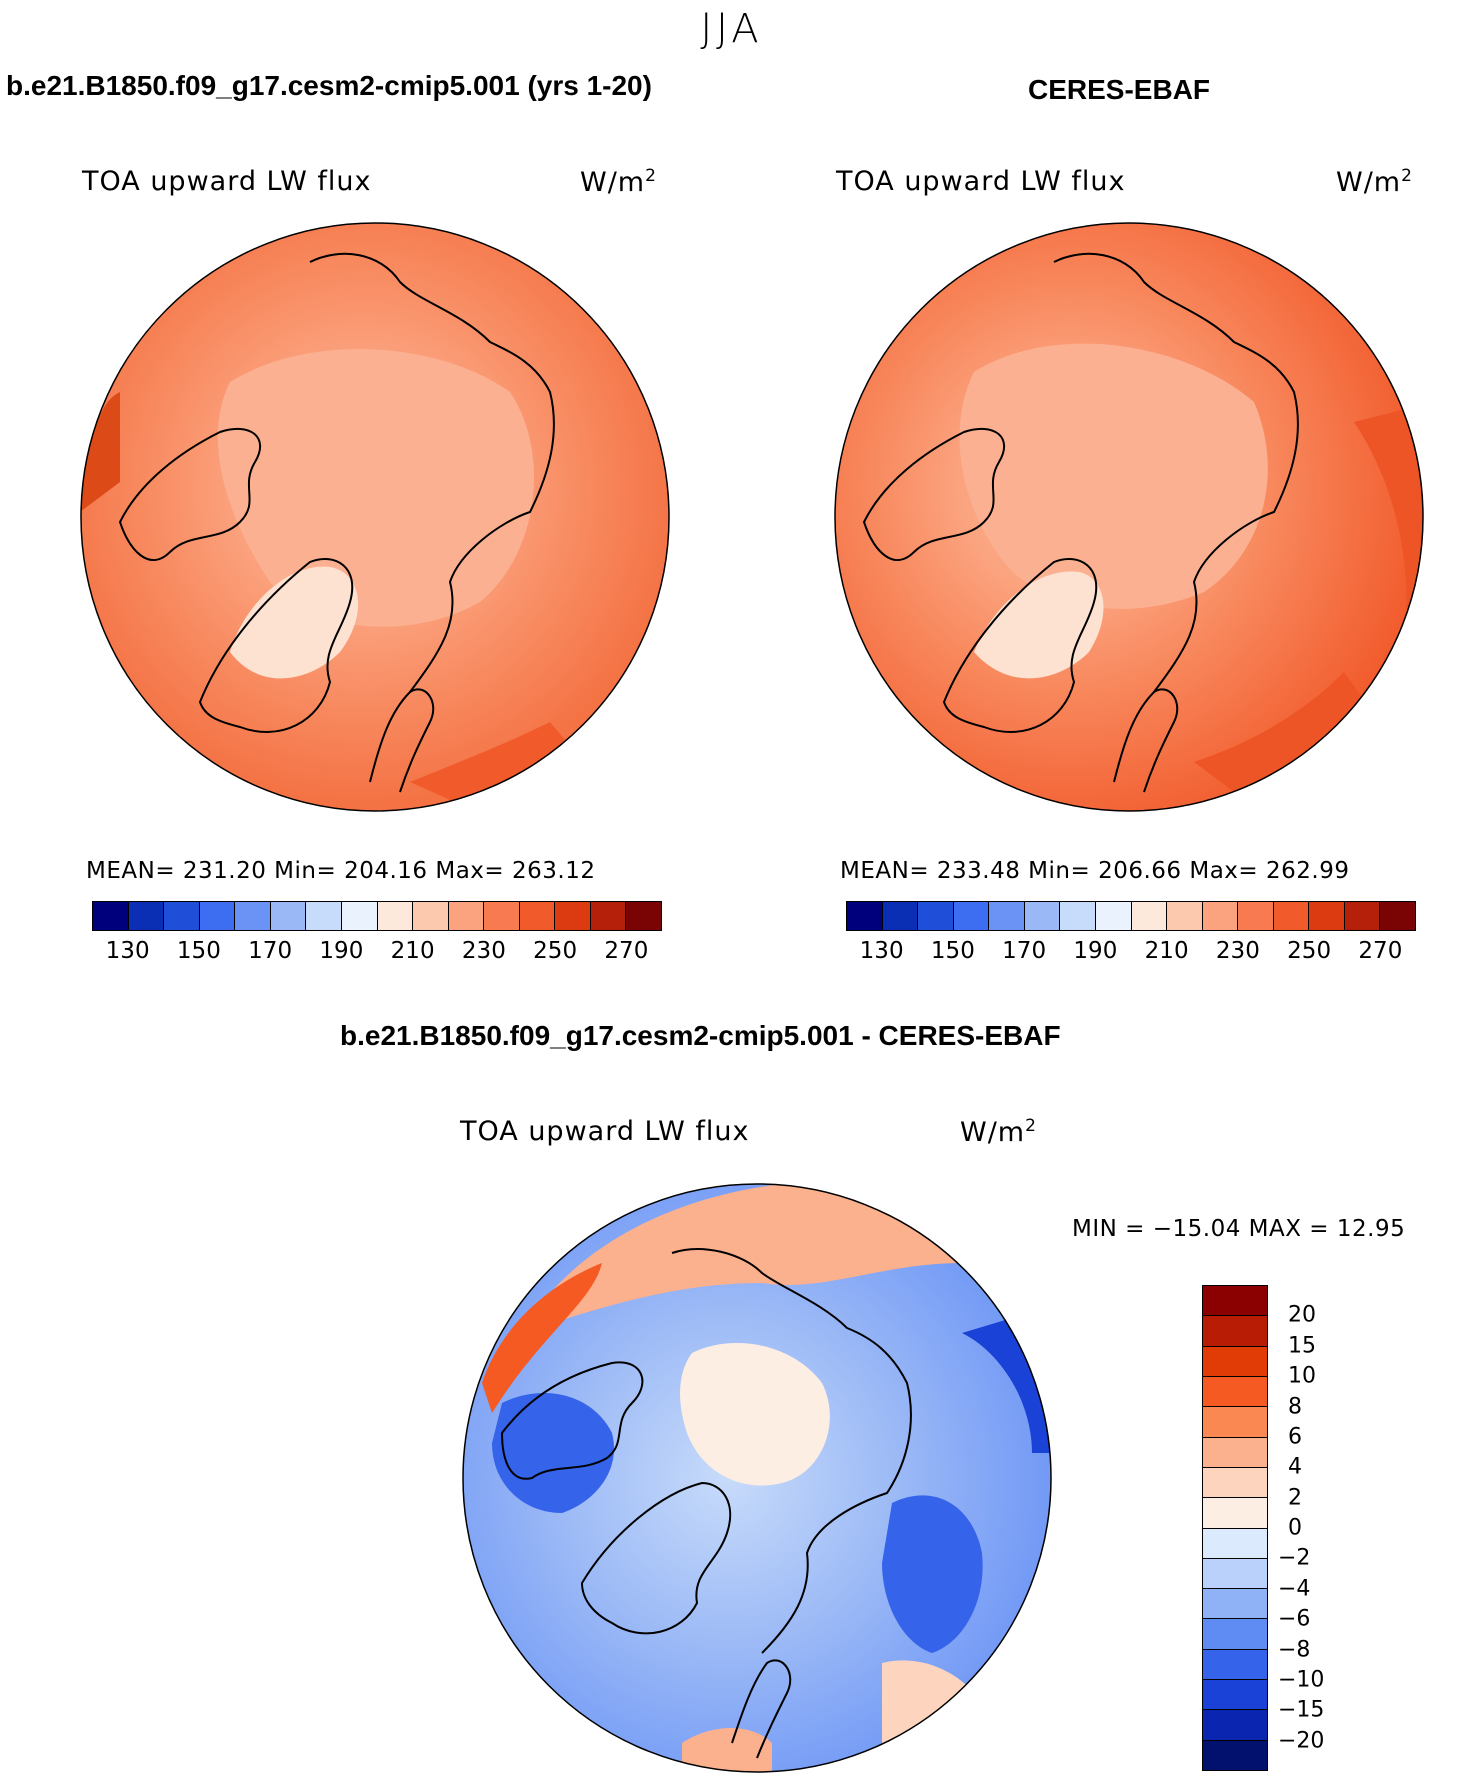 This screenshot has height=1776, width=1463. Describe the element at coordinates (542, 1338) in the screenshot. I see `diff-warm-top-left` at that location.